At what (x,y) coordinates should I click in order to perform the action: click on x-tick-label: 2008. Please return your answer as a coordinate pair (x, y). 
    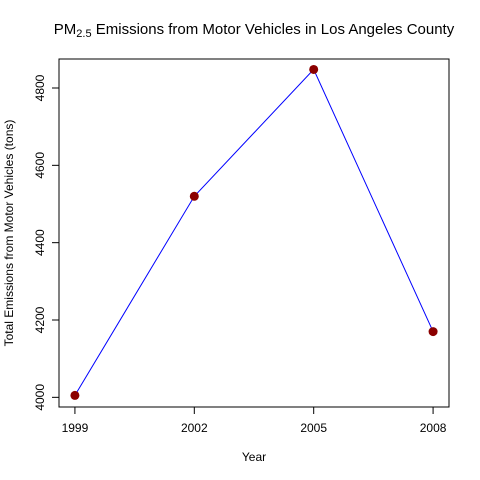
    Looking at the image, I should click on (433, 428).